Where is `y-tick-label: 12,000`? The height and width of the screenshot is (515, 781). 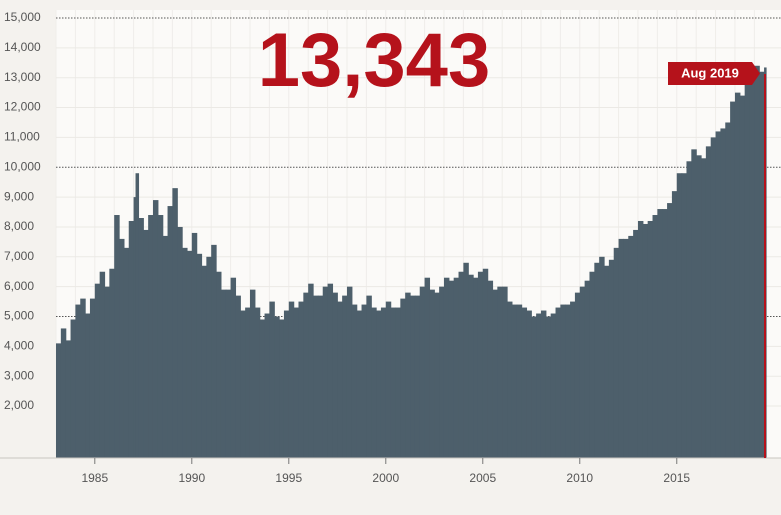
y-tick-label: 12,000 is located at coordinates (22, 107).